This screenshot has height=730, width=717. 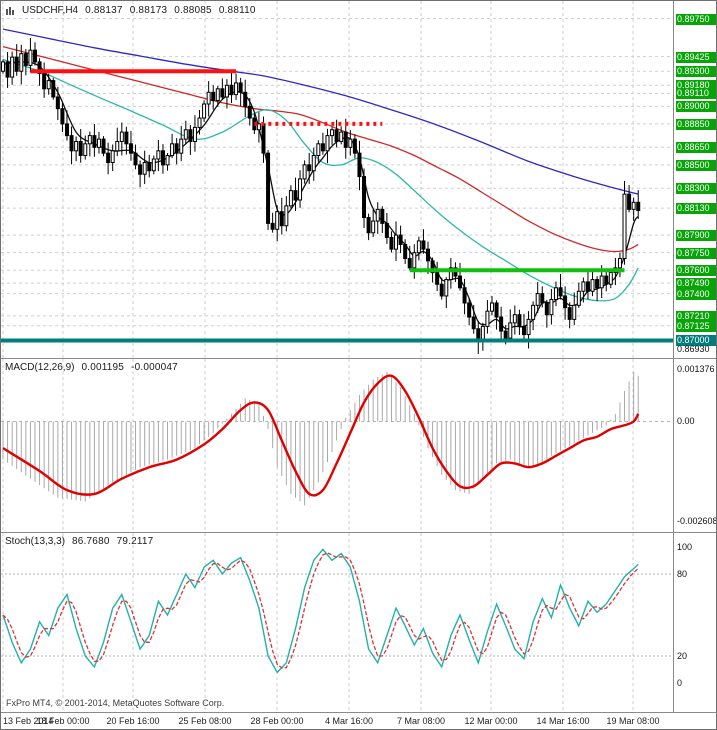 I want to click on quote-close: 0.88110, so click(x=237, y=10).